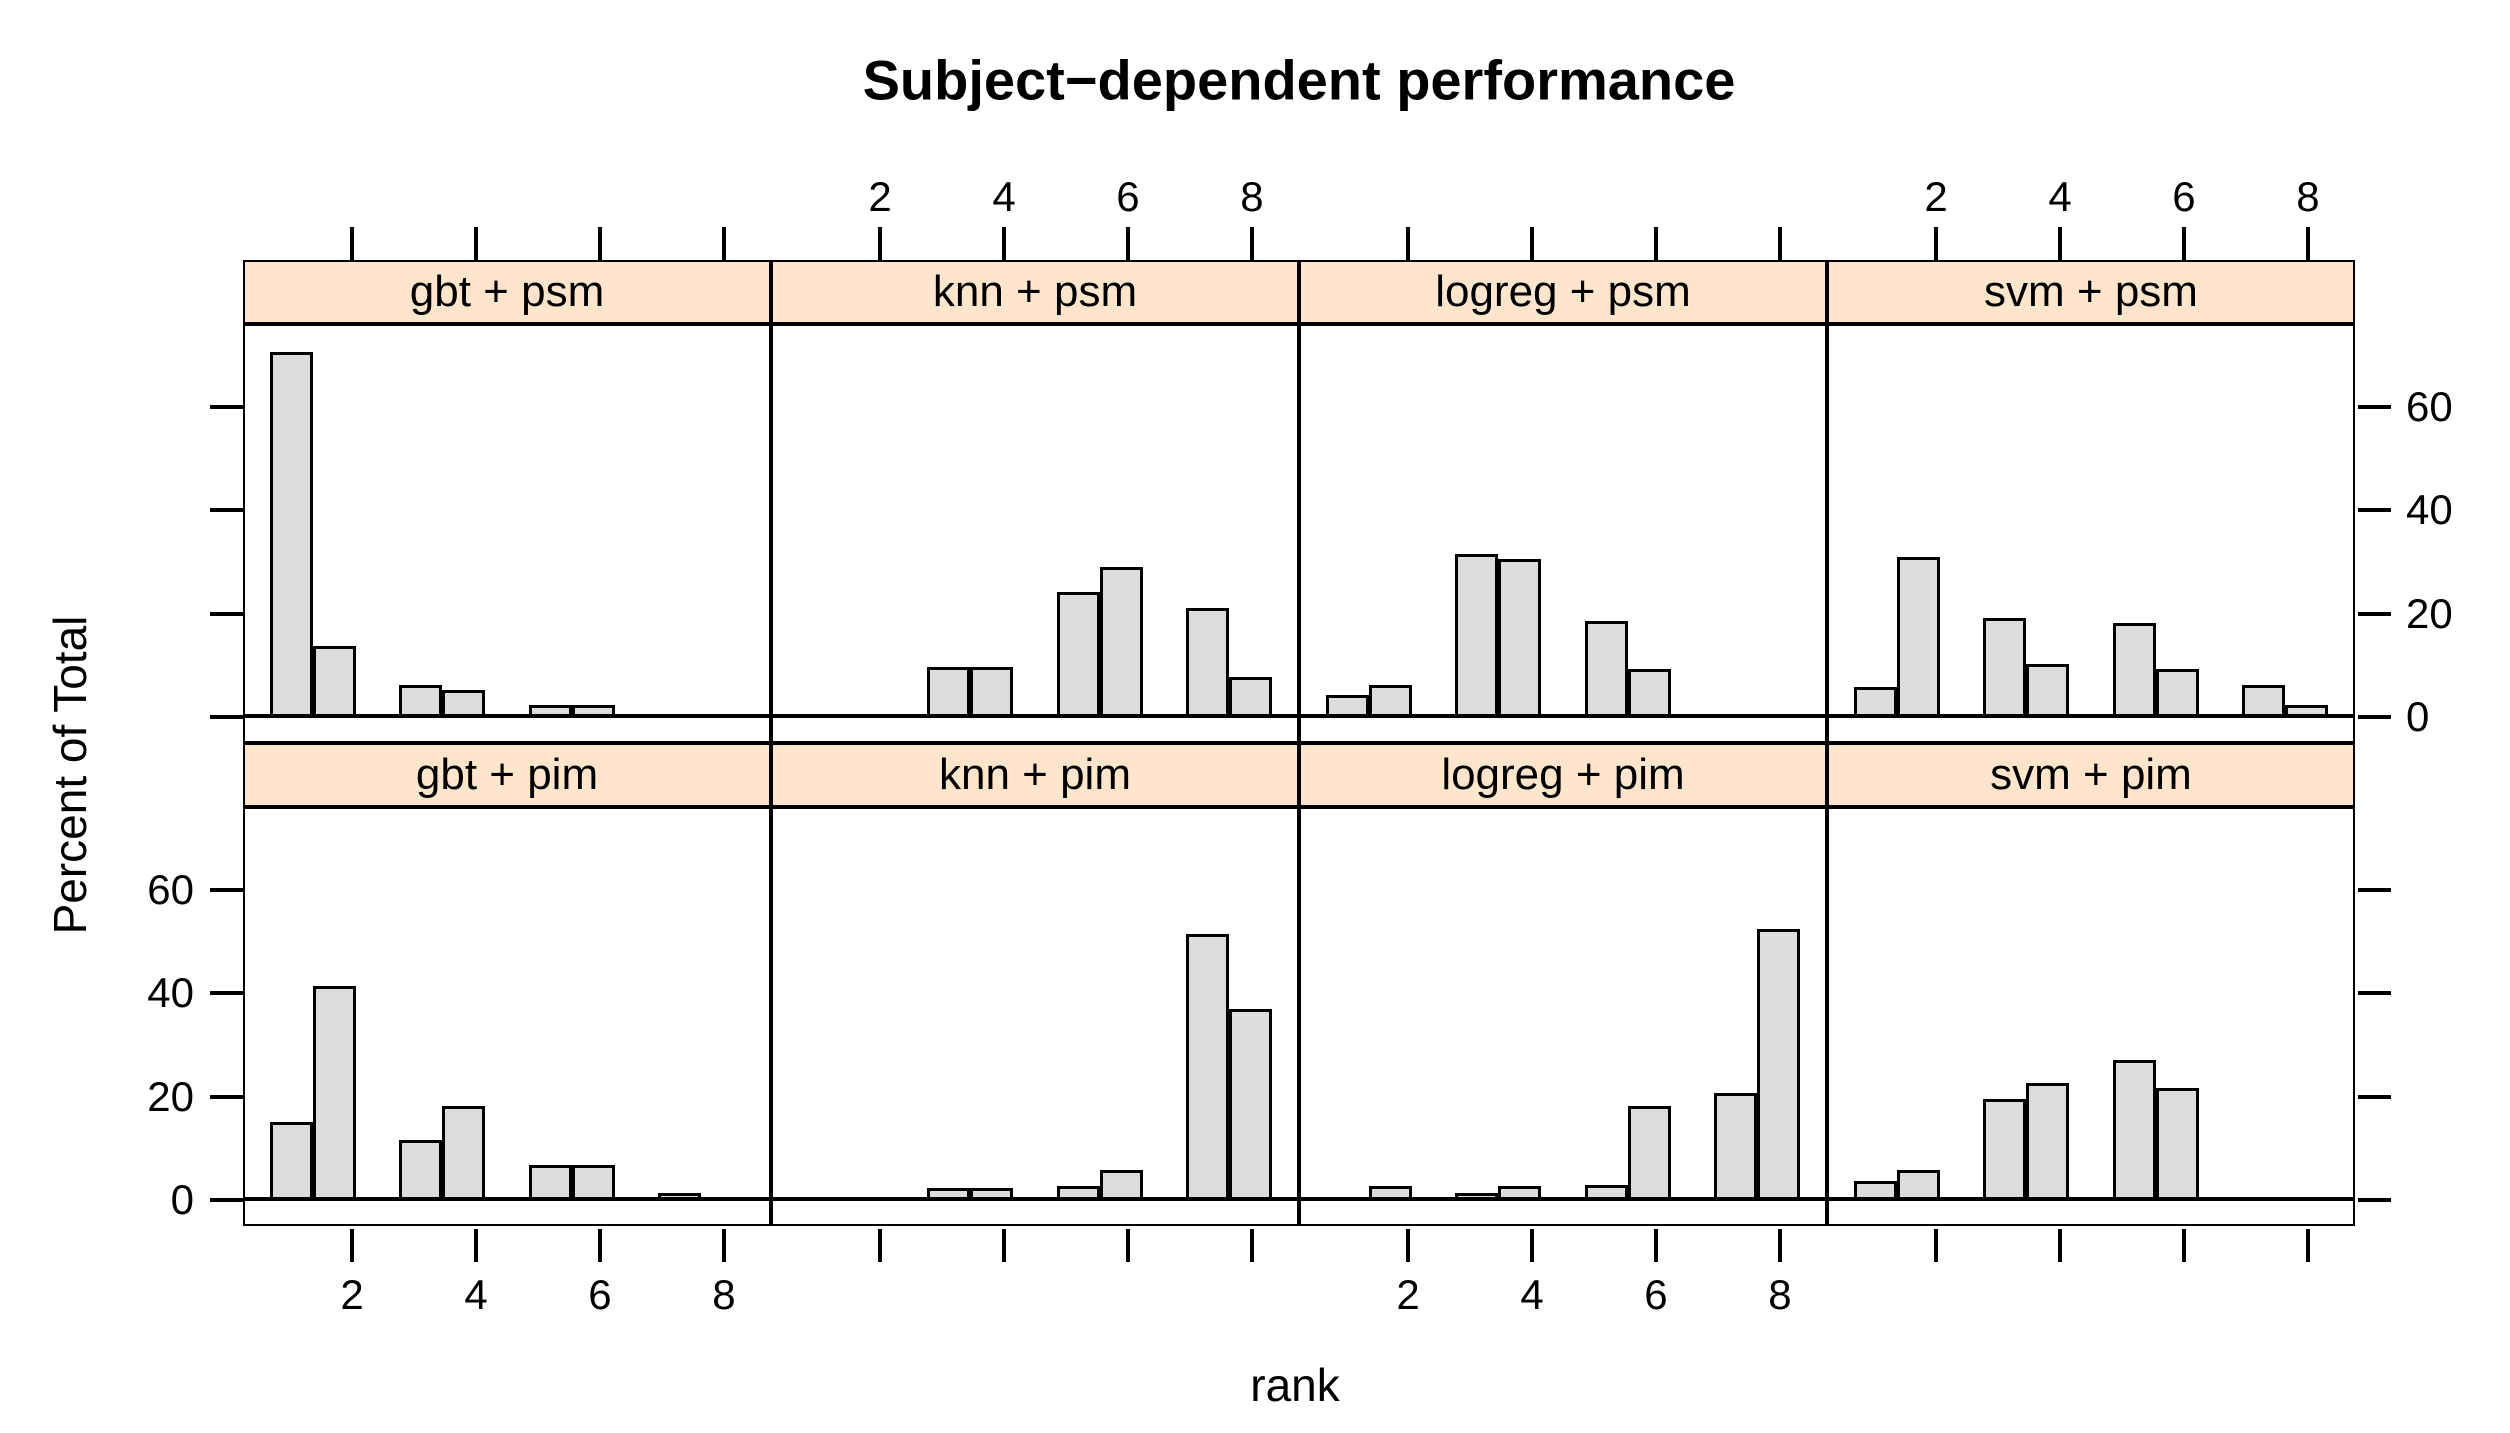  What do you see at coordinates (1563, 533) in the screenshot?
I see `panel-logreg-psm` at bounding box center [1563, 533].